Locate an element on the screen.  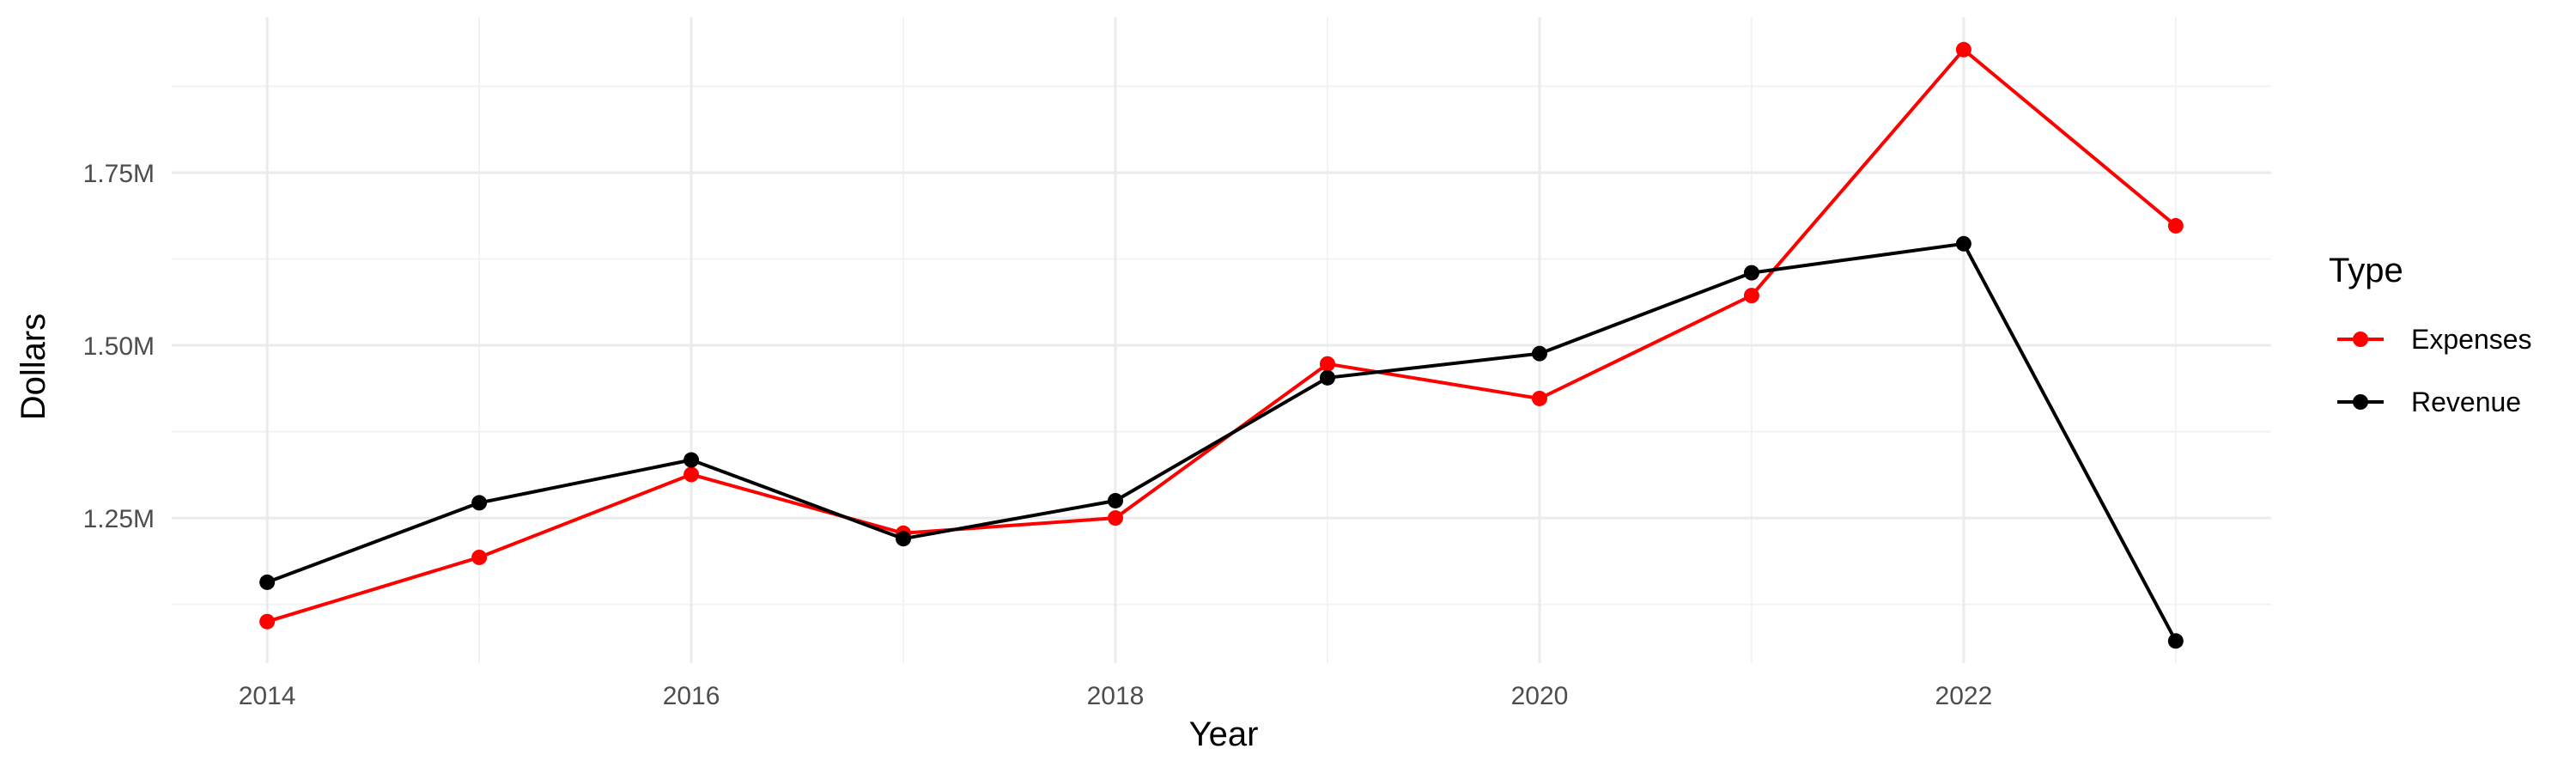
legend: Type Expenses Revenue is located at coordinates (2430, 334).